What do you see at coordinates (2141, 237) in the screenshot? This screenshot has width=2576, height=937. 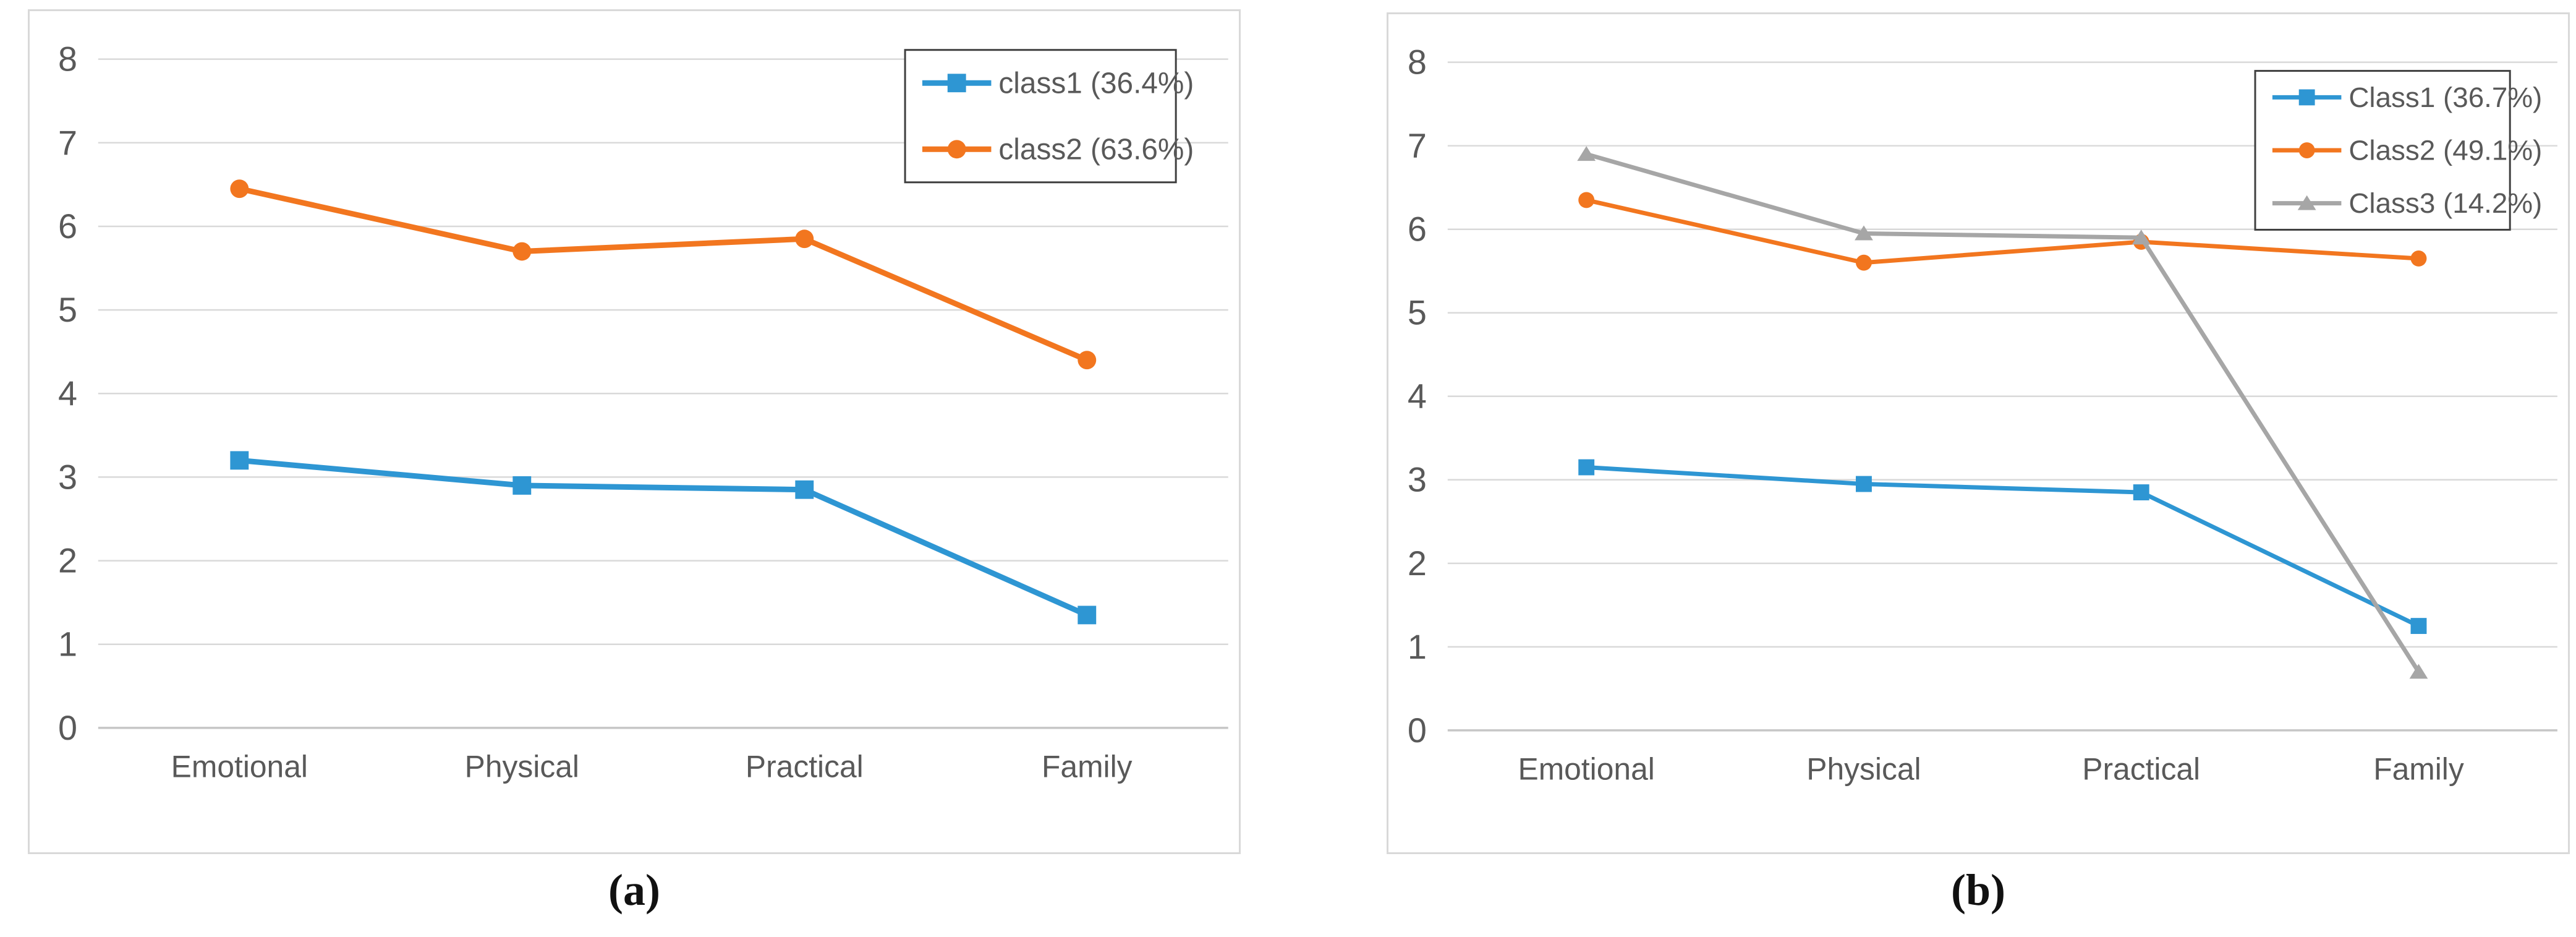 I see `data-point-class3-practical` at bounding box center [2141, 237].